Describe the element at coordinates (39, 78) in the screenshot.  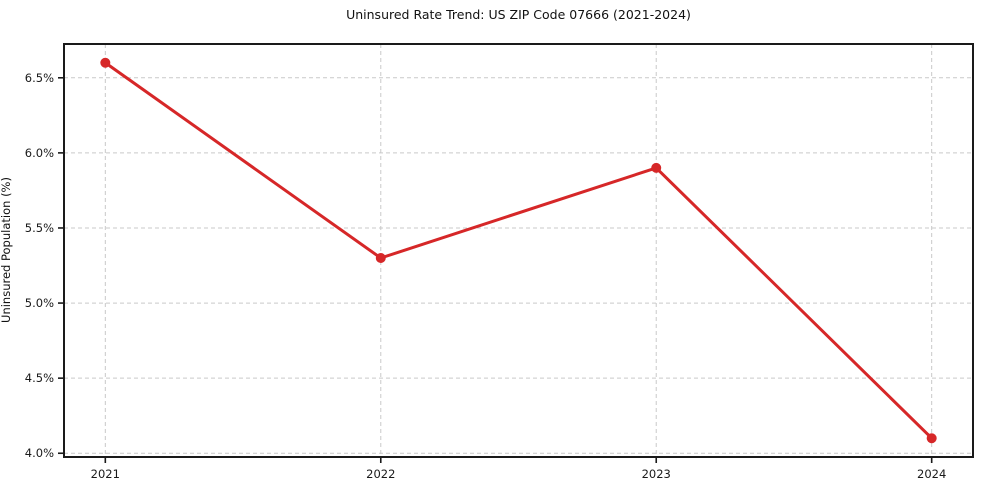
I see `y-tick-label: 6.5%` at that location.